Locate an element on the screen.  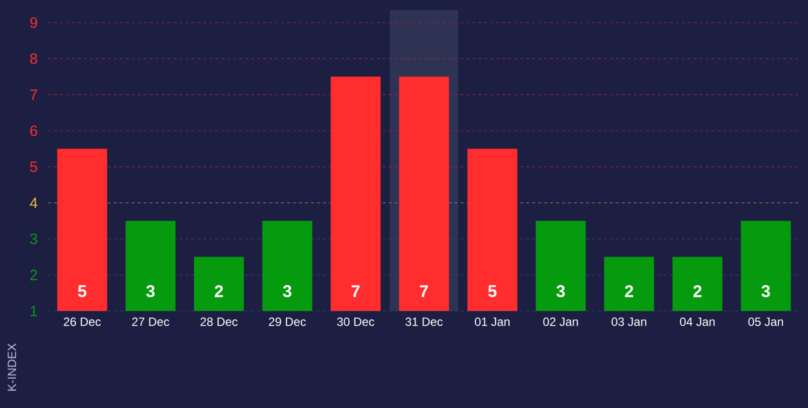
x-tick-label: 03 Jan is located at coordinates (629, 322).